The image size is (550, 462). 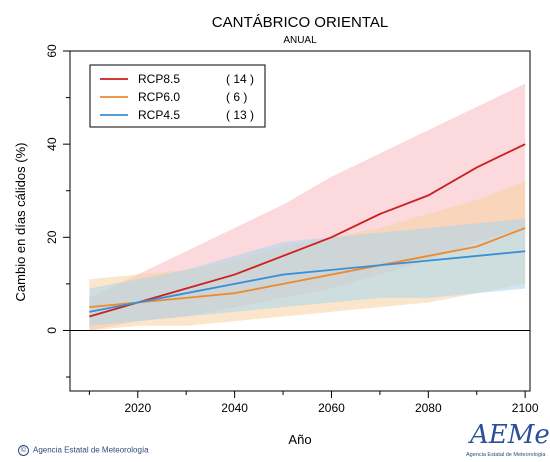 What do you see at coordinates (240, 115) in the screenshot?
I see `legend-count: ( 13 )` at bounding box center [240, 115].